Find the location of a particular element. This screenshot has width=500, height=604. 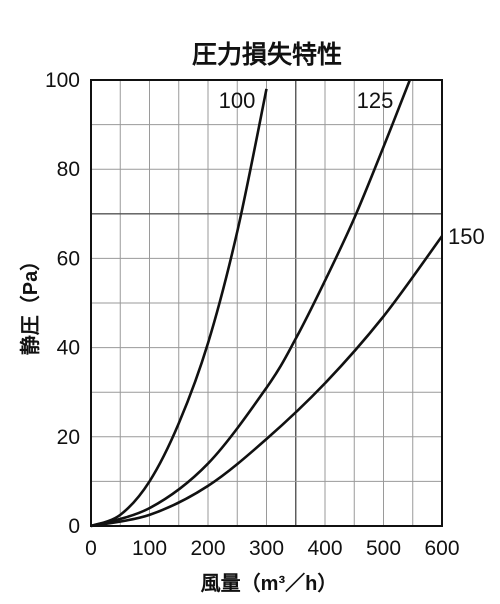

x-axis-label: 風量（m³／h） is located at coordinates (269, 583).